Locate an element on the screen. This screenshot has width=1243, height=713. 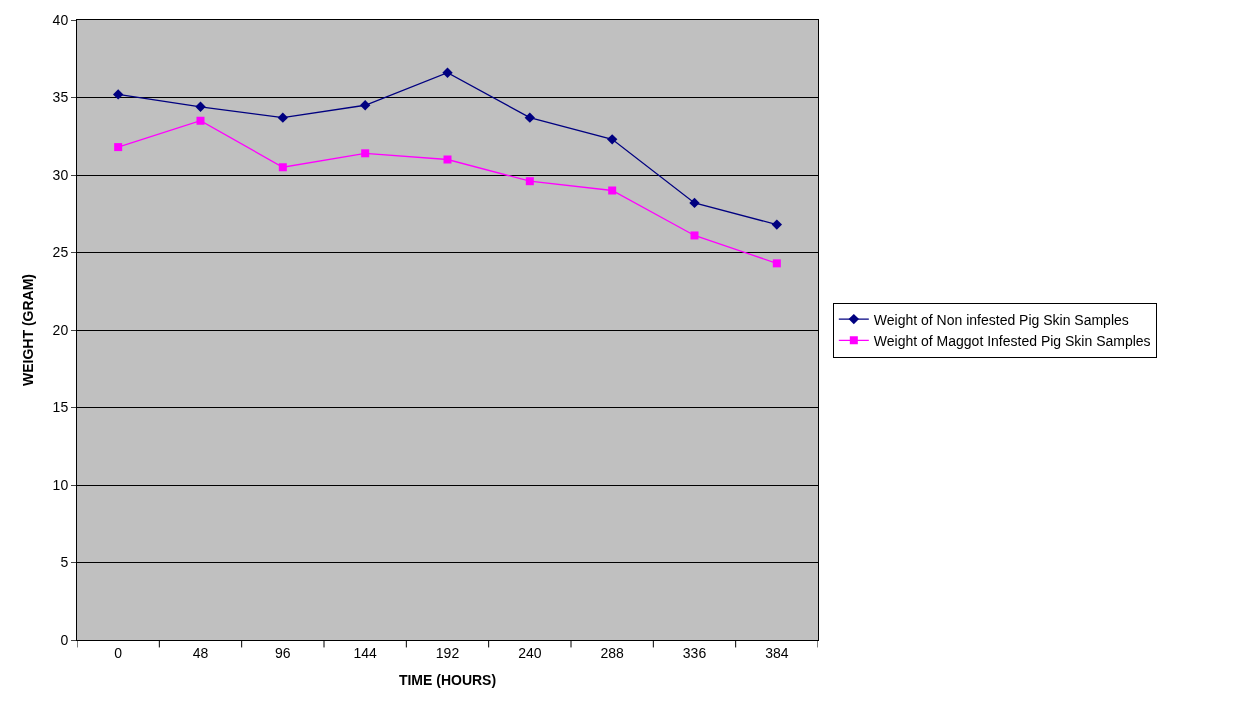
y-tick-label: 25 is located at coordinates (60, 252).